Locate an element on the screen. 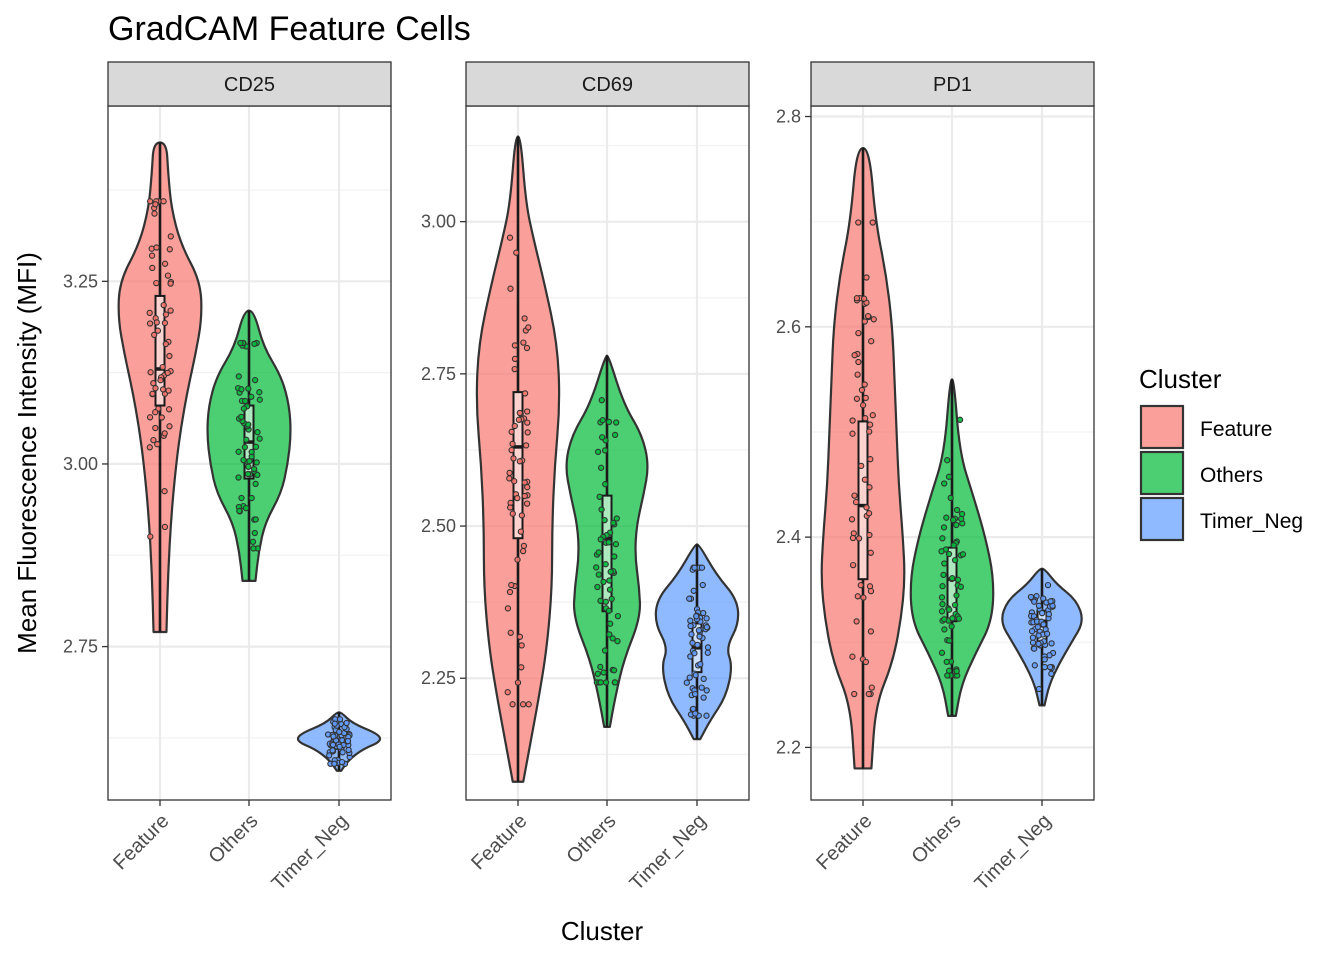  box-iqr is located at coordinates (863, 500).